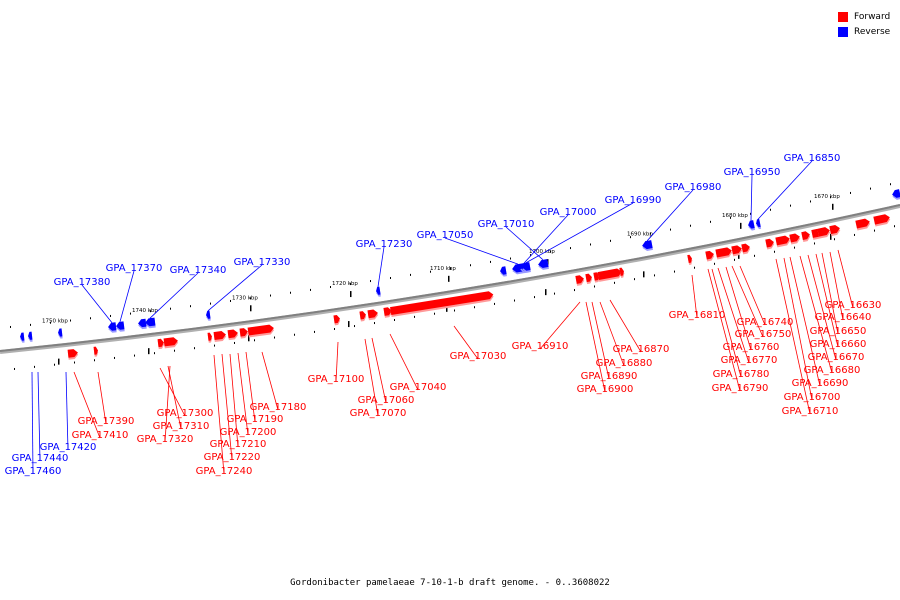  What do you see at coordinates (640, 234) in the screenshot?
I see `tick-label: 1690 kbp` at bounding box center [640, 234].